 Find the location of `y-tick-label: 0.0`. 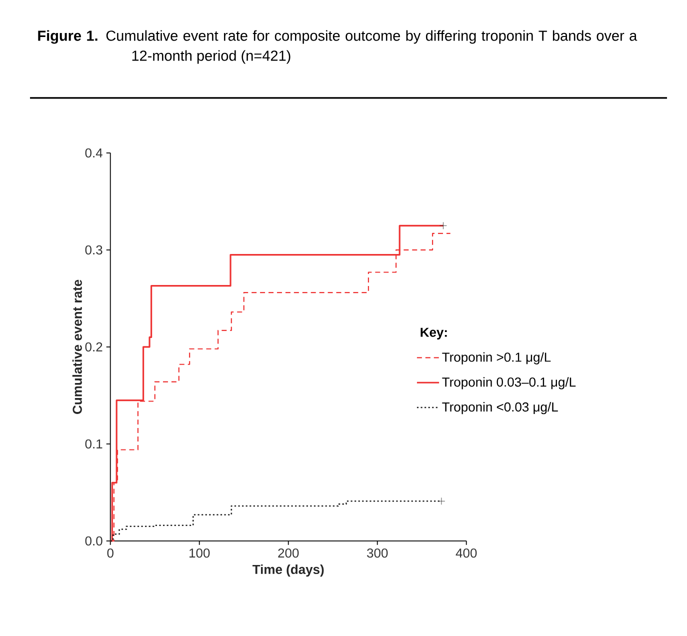

y-tick-label: 0.0 is located at coordinates (93, 541).